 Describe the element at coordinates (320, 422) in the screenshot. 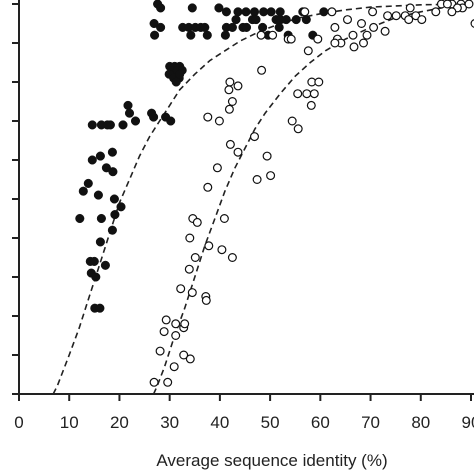

I see `x-tick-label: 60` at that location.